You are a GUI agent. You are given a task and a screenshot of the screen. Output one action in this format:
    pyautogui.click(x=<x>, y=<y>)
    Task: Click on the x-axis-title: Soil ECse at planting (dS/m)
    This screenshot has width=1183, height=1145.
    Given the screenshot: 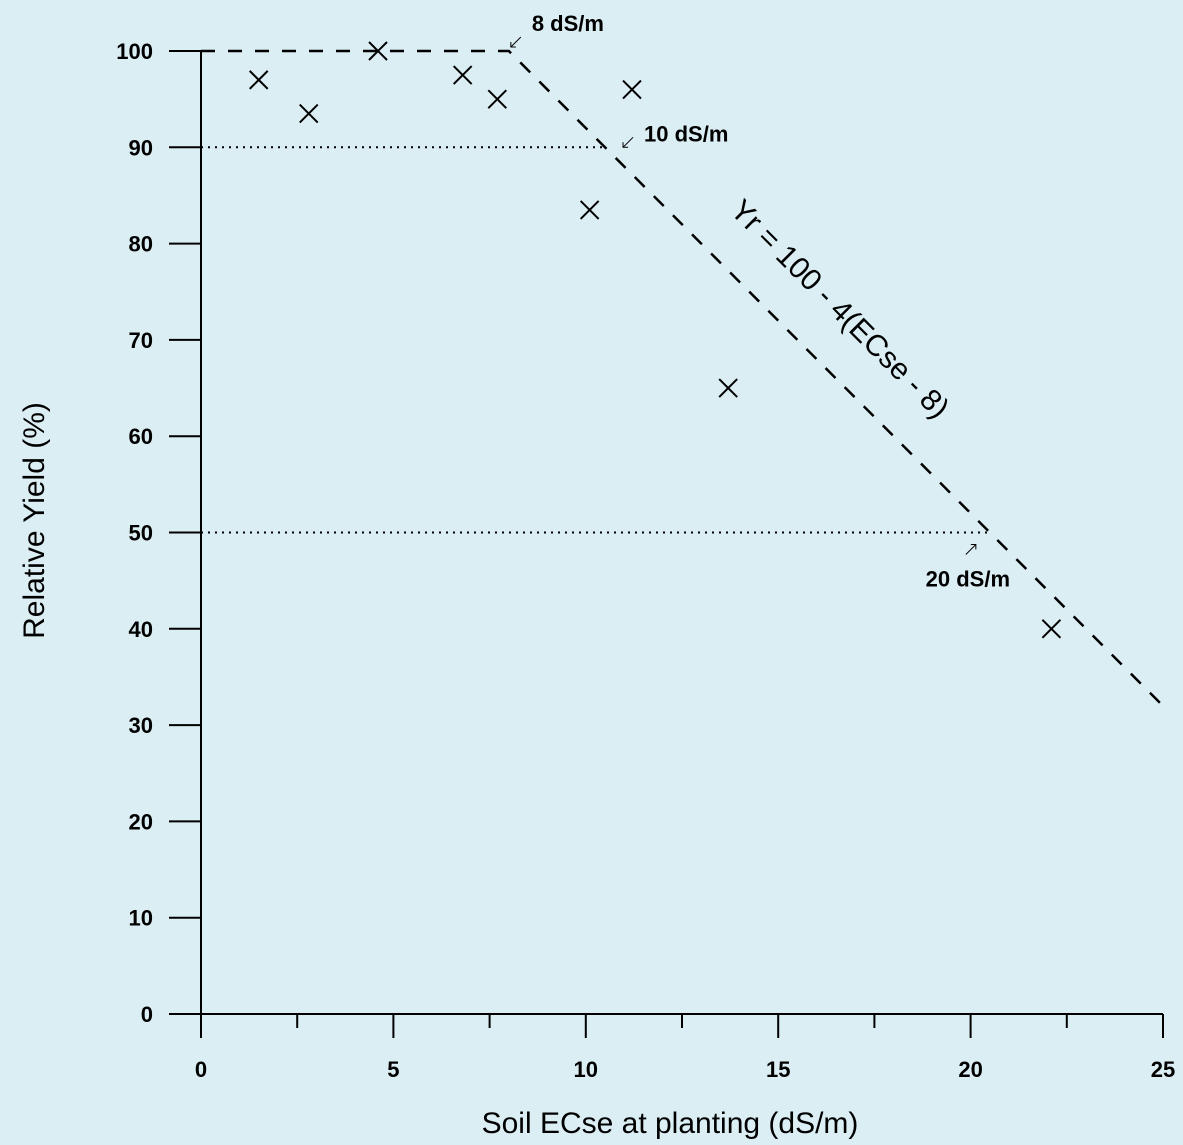 What is the action you would take?
    pyautogui.click(x=670, y=1123)
    